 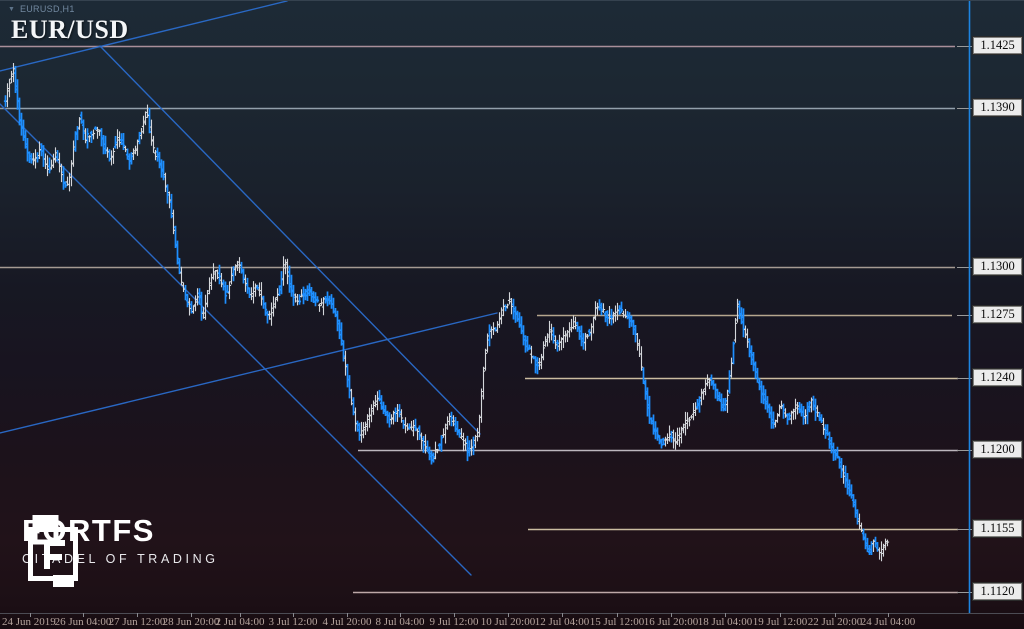 I want to click on price-axis-label: 1.1155, so click(x=997, y=528).